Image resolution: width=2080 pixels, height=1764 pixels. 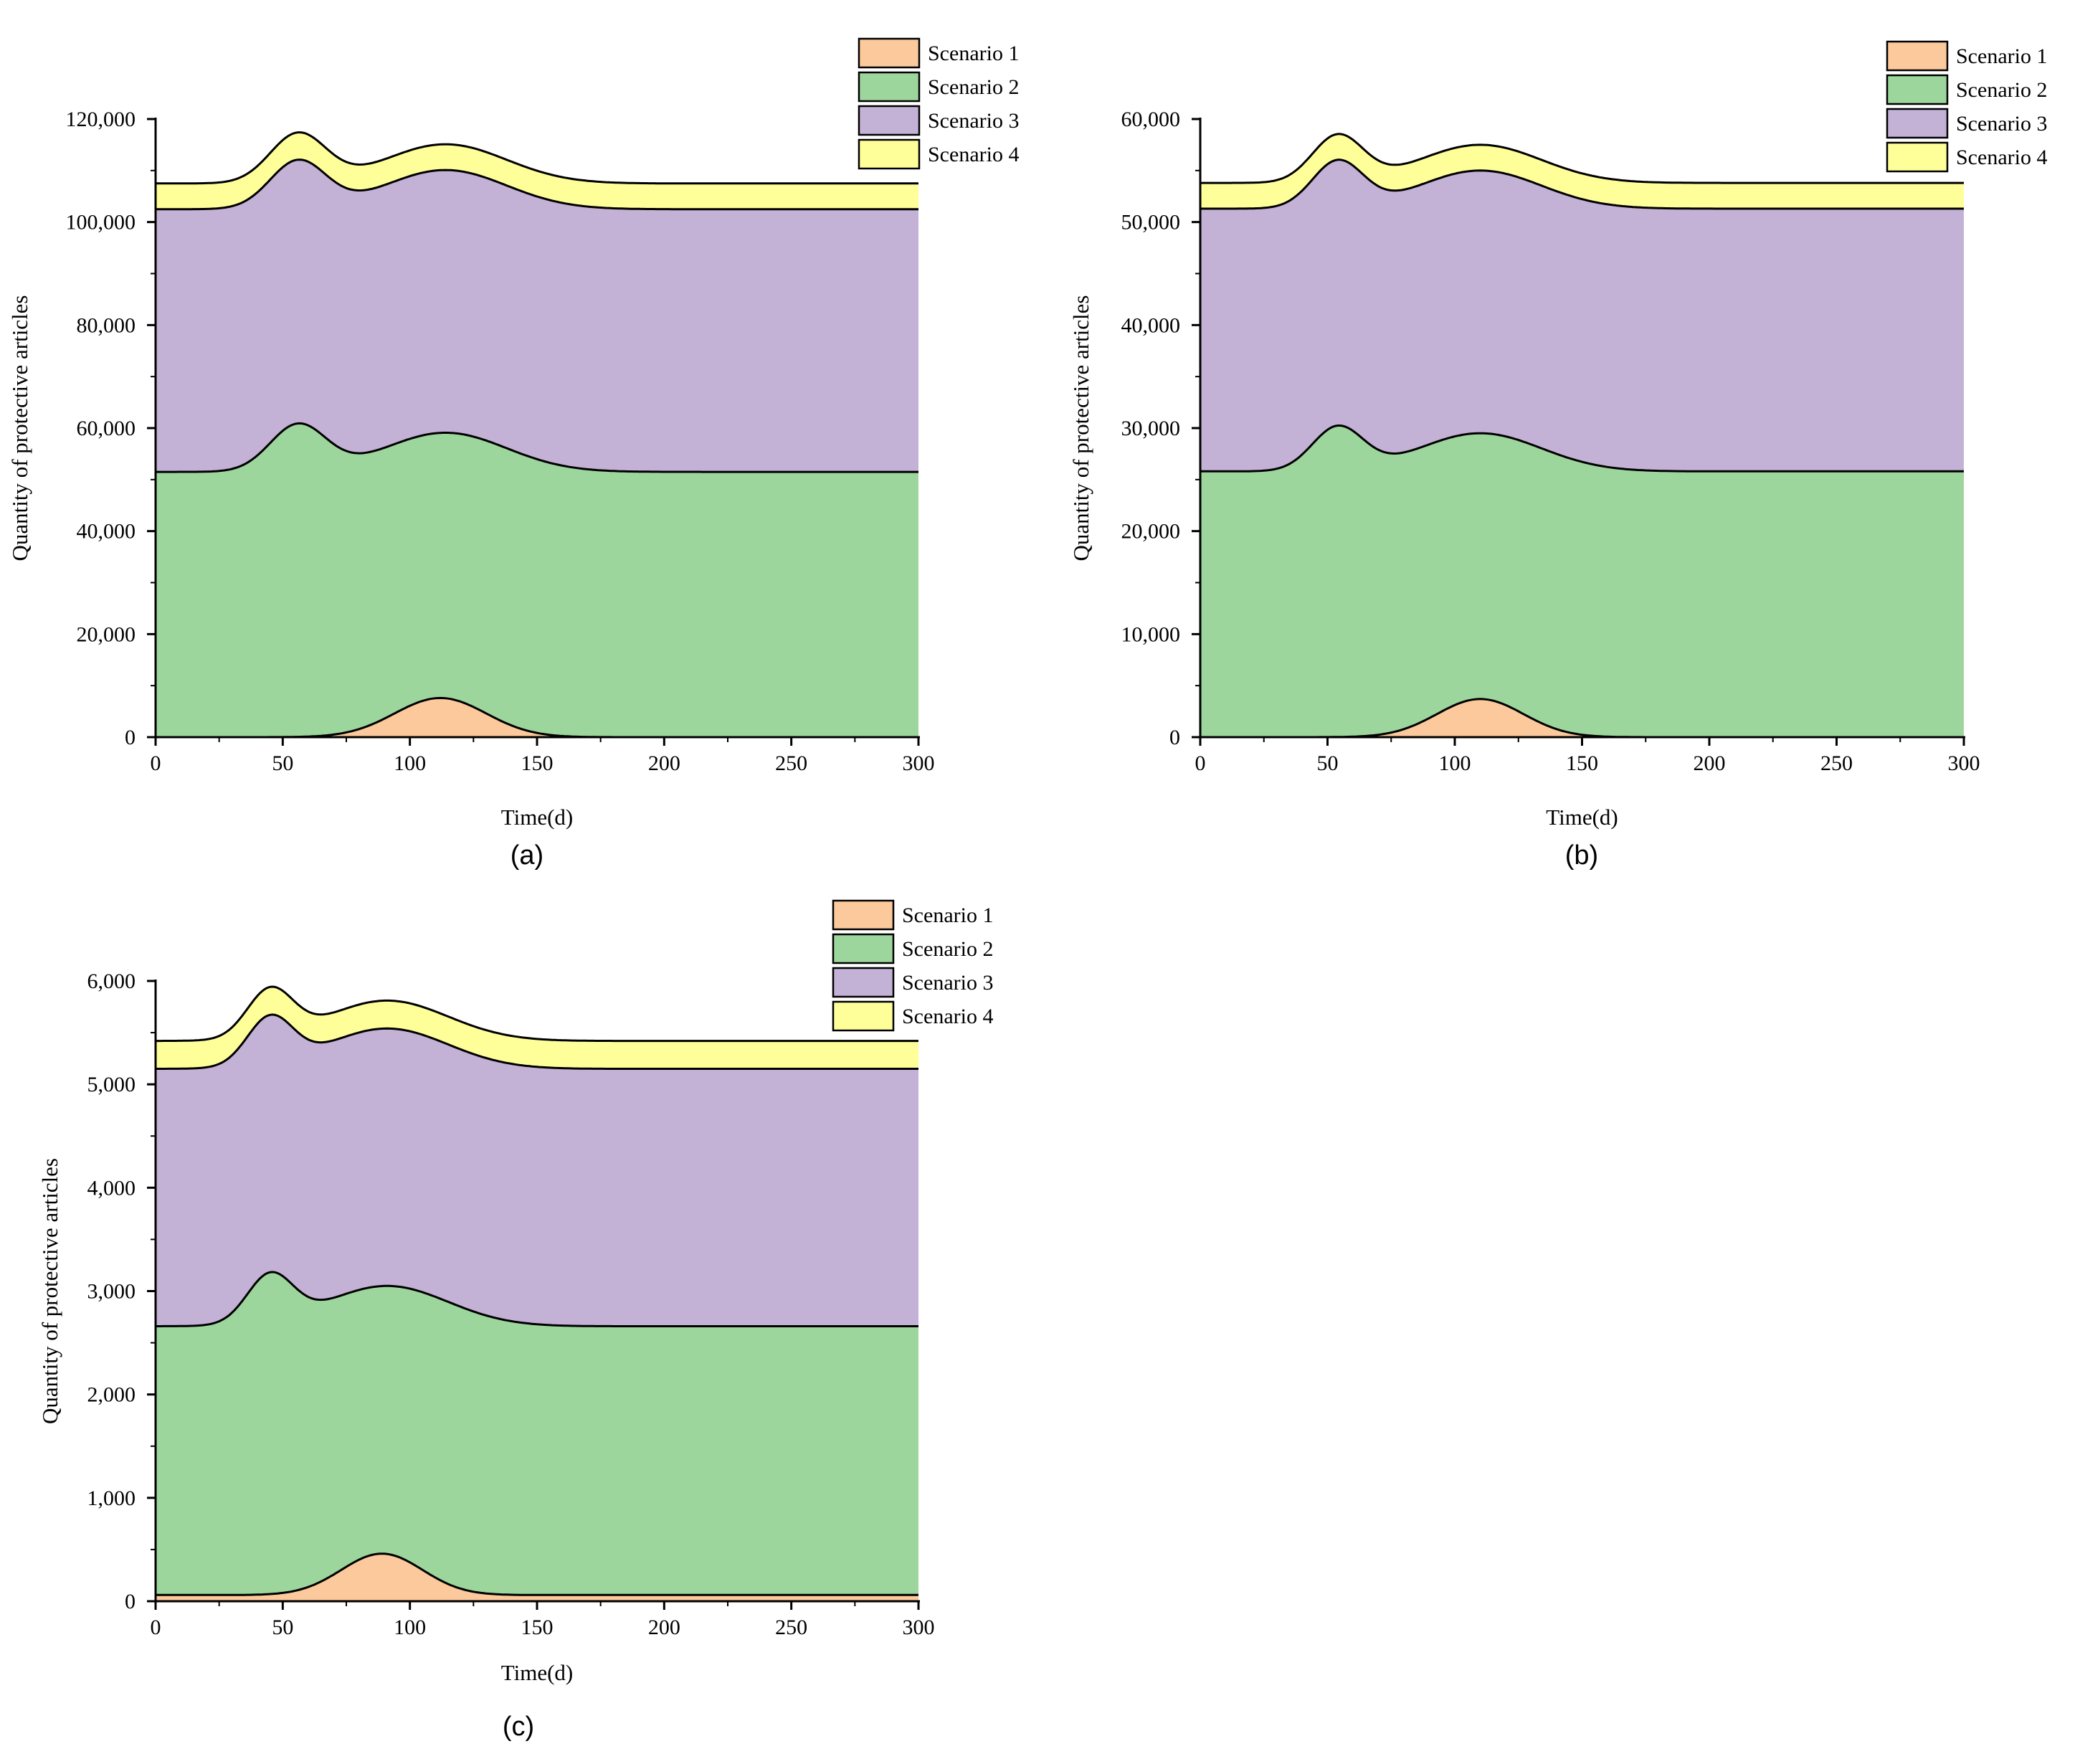 What do you see at coordinates (101, 119) in the screenshot?
I see `y-tick-label: 120,000` at bounding box center [101, 119].